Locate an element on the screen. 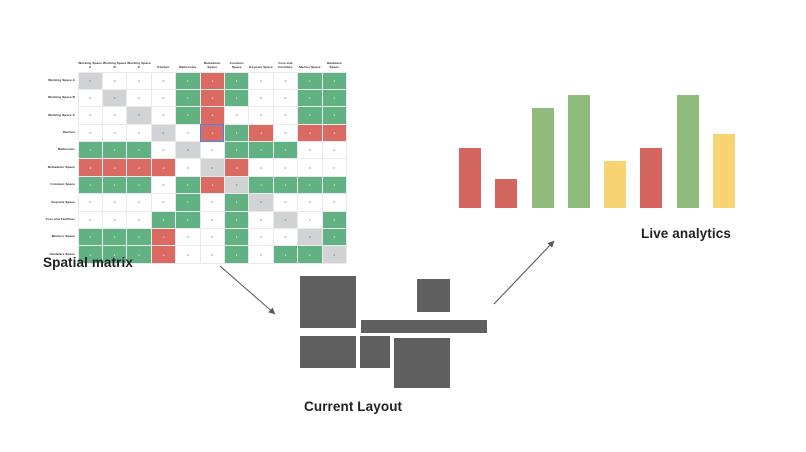 Image resolution: width=806 pixels, height=452 pixels. matrix-col-header: Relaxation Space is located at coordinates (212, 62).